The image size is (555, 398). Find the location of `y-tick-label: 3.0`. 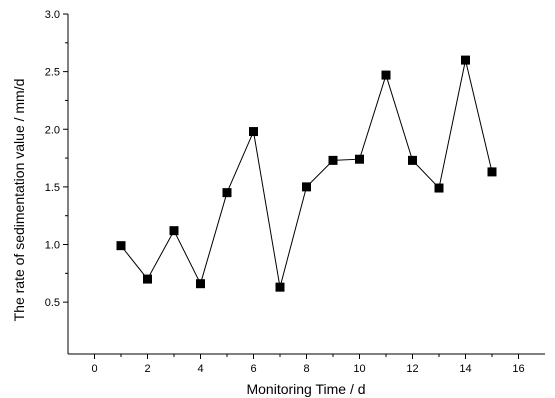

y-tick-label: 3.0 is located at coordinates (52, 15).